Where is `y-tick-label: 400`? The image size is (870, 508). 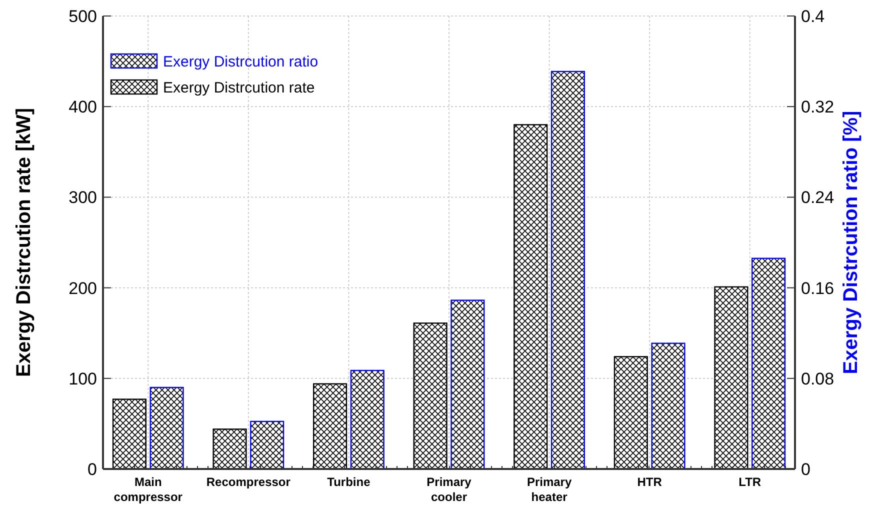 y-tick-label: 400 is located at coordinates (82, 107).